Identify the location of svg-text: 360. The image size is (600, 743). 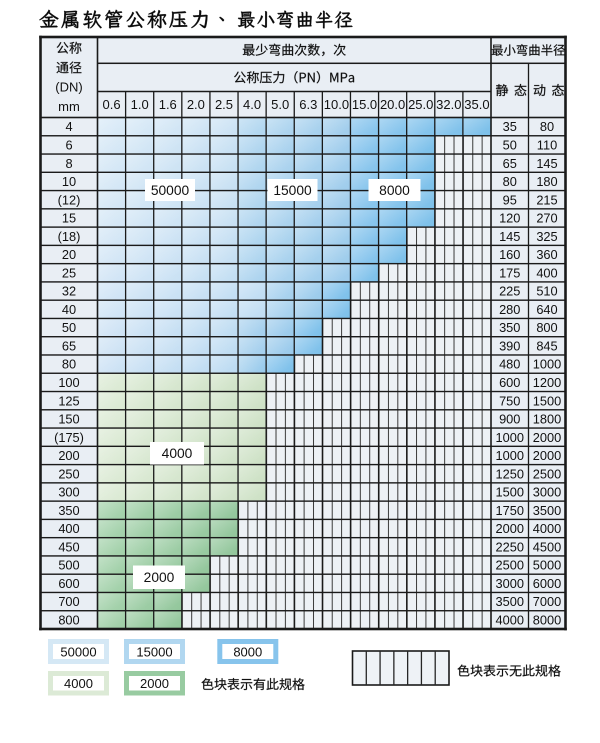
(546, 254).